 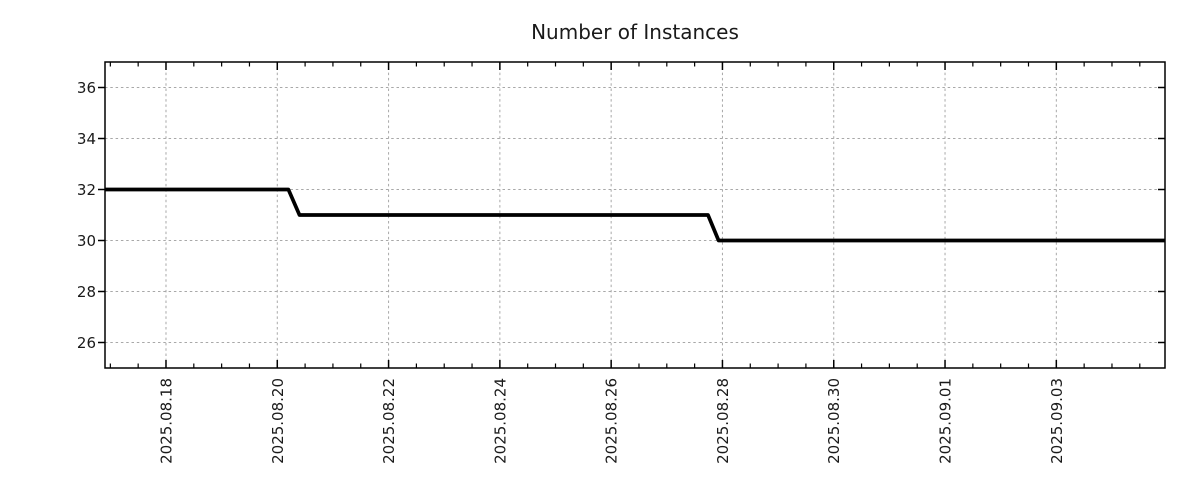 What do you see at coordinates (500, 421) in the screenshot?
I see `x-tick-label: 2025.08.24` at bounding box center [500, 421].